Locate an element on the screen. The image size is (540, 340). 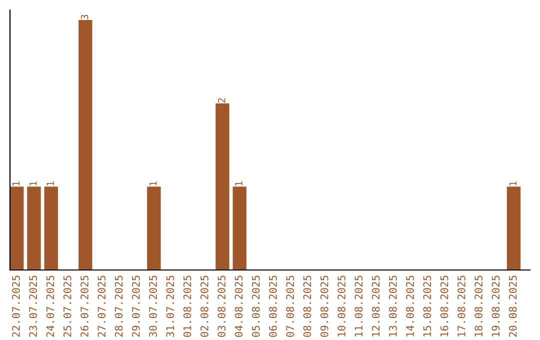
x-tick-label: 22.07.2025 is located at coordinates (16, 306).